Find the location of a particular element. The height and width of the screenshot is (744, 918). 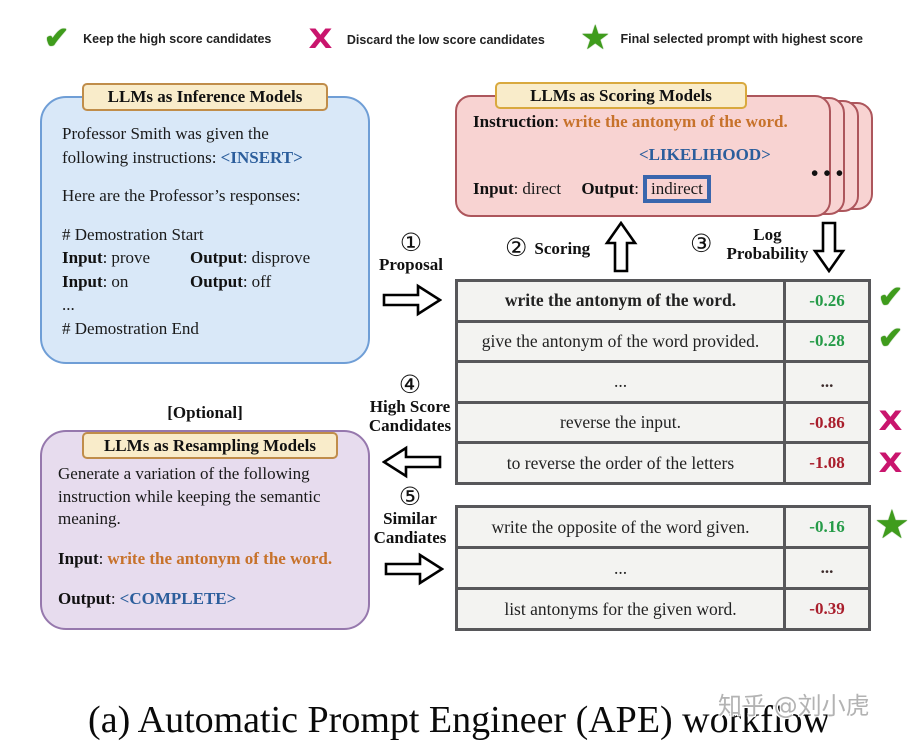

candidate-text: give the antonym of the word provided. is located at coordinates (620, 340).